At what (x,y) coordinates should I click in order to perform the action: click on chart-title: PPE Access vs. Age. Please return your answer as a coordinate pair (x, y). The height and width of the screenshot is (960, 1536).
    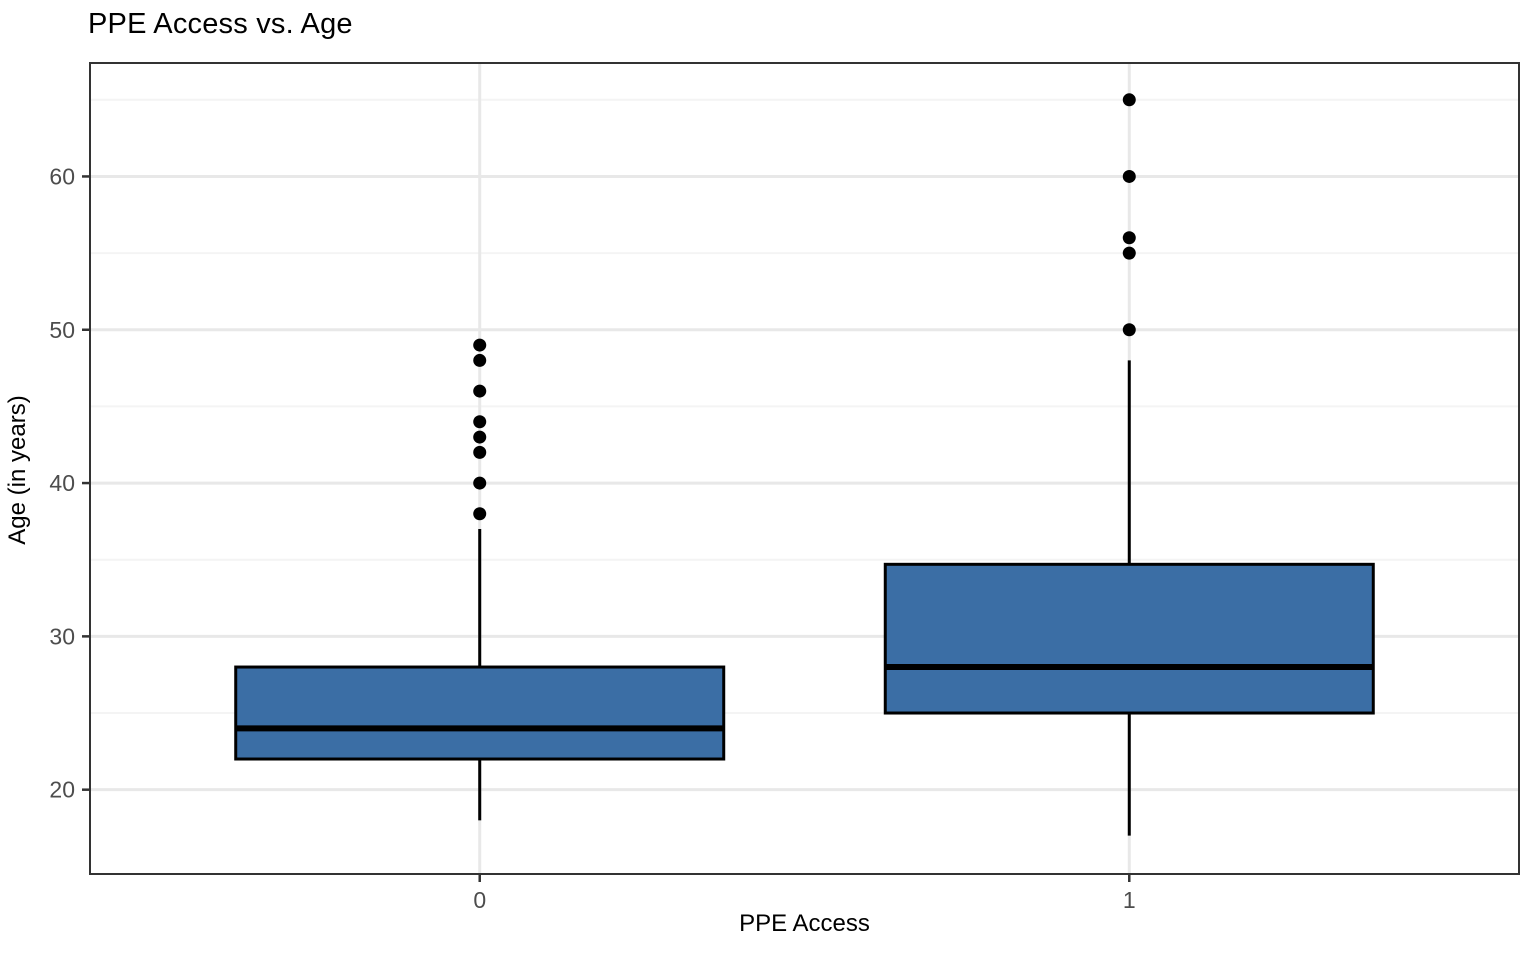
    Looking at the image, I should click on (220, 24).